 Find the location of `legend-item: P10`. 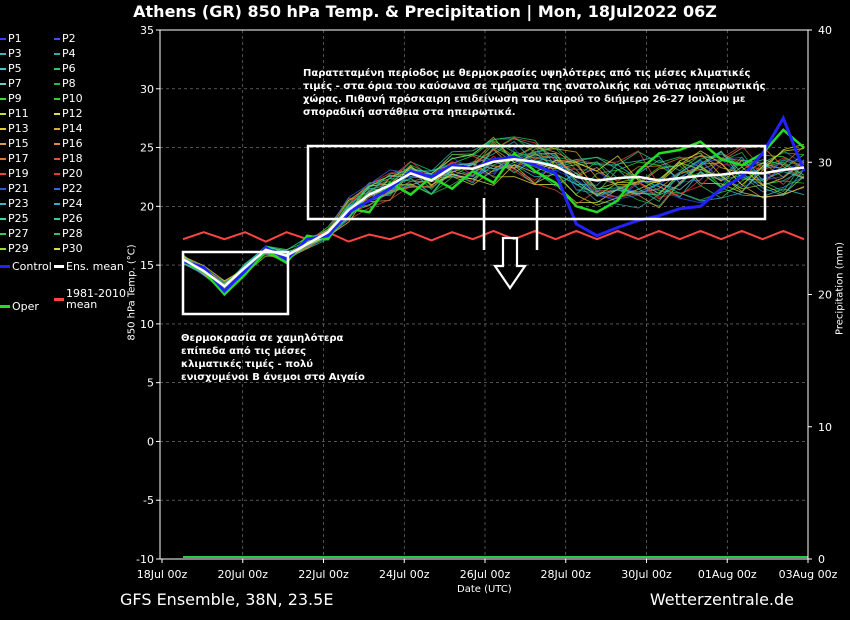

legend-item: P10 is located at coordinates (68, 98).